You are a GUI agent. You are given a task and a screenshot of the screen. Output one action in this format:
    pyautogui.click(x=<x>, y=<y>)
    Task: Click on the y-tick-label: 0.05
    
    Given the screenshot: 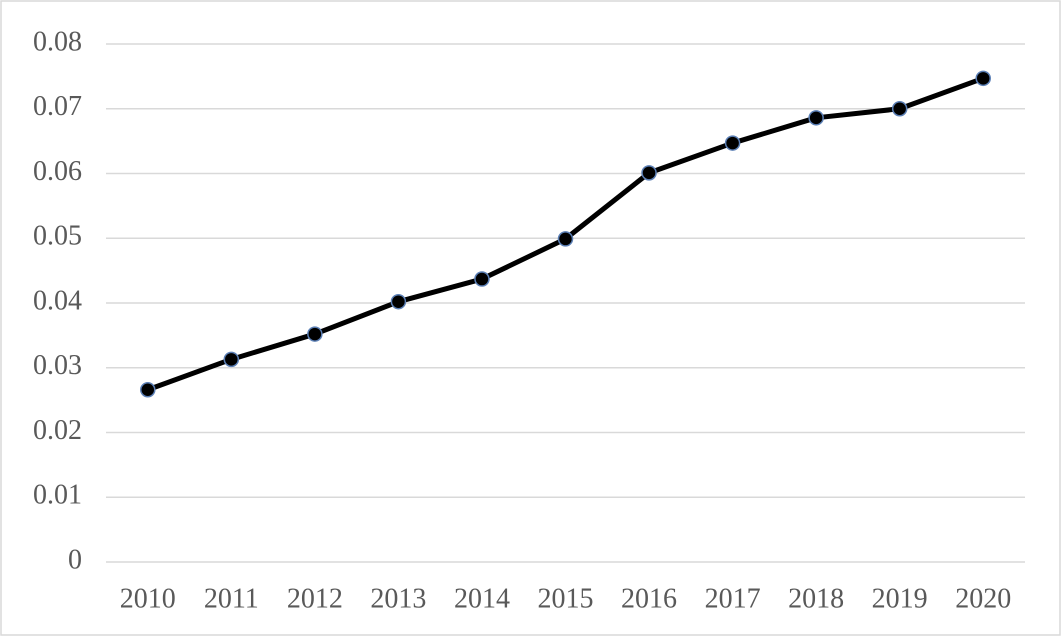 What is the action you would take?
    pyautogui.click(x=57, y=236)
    